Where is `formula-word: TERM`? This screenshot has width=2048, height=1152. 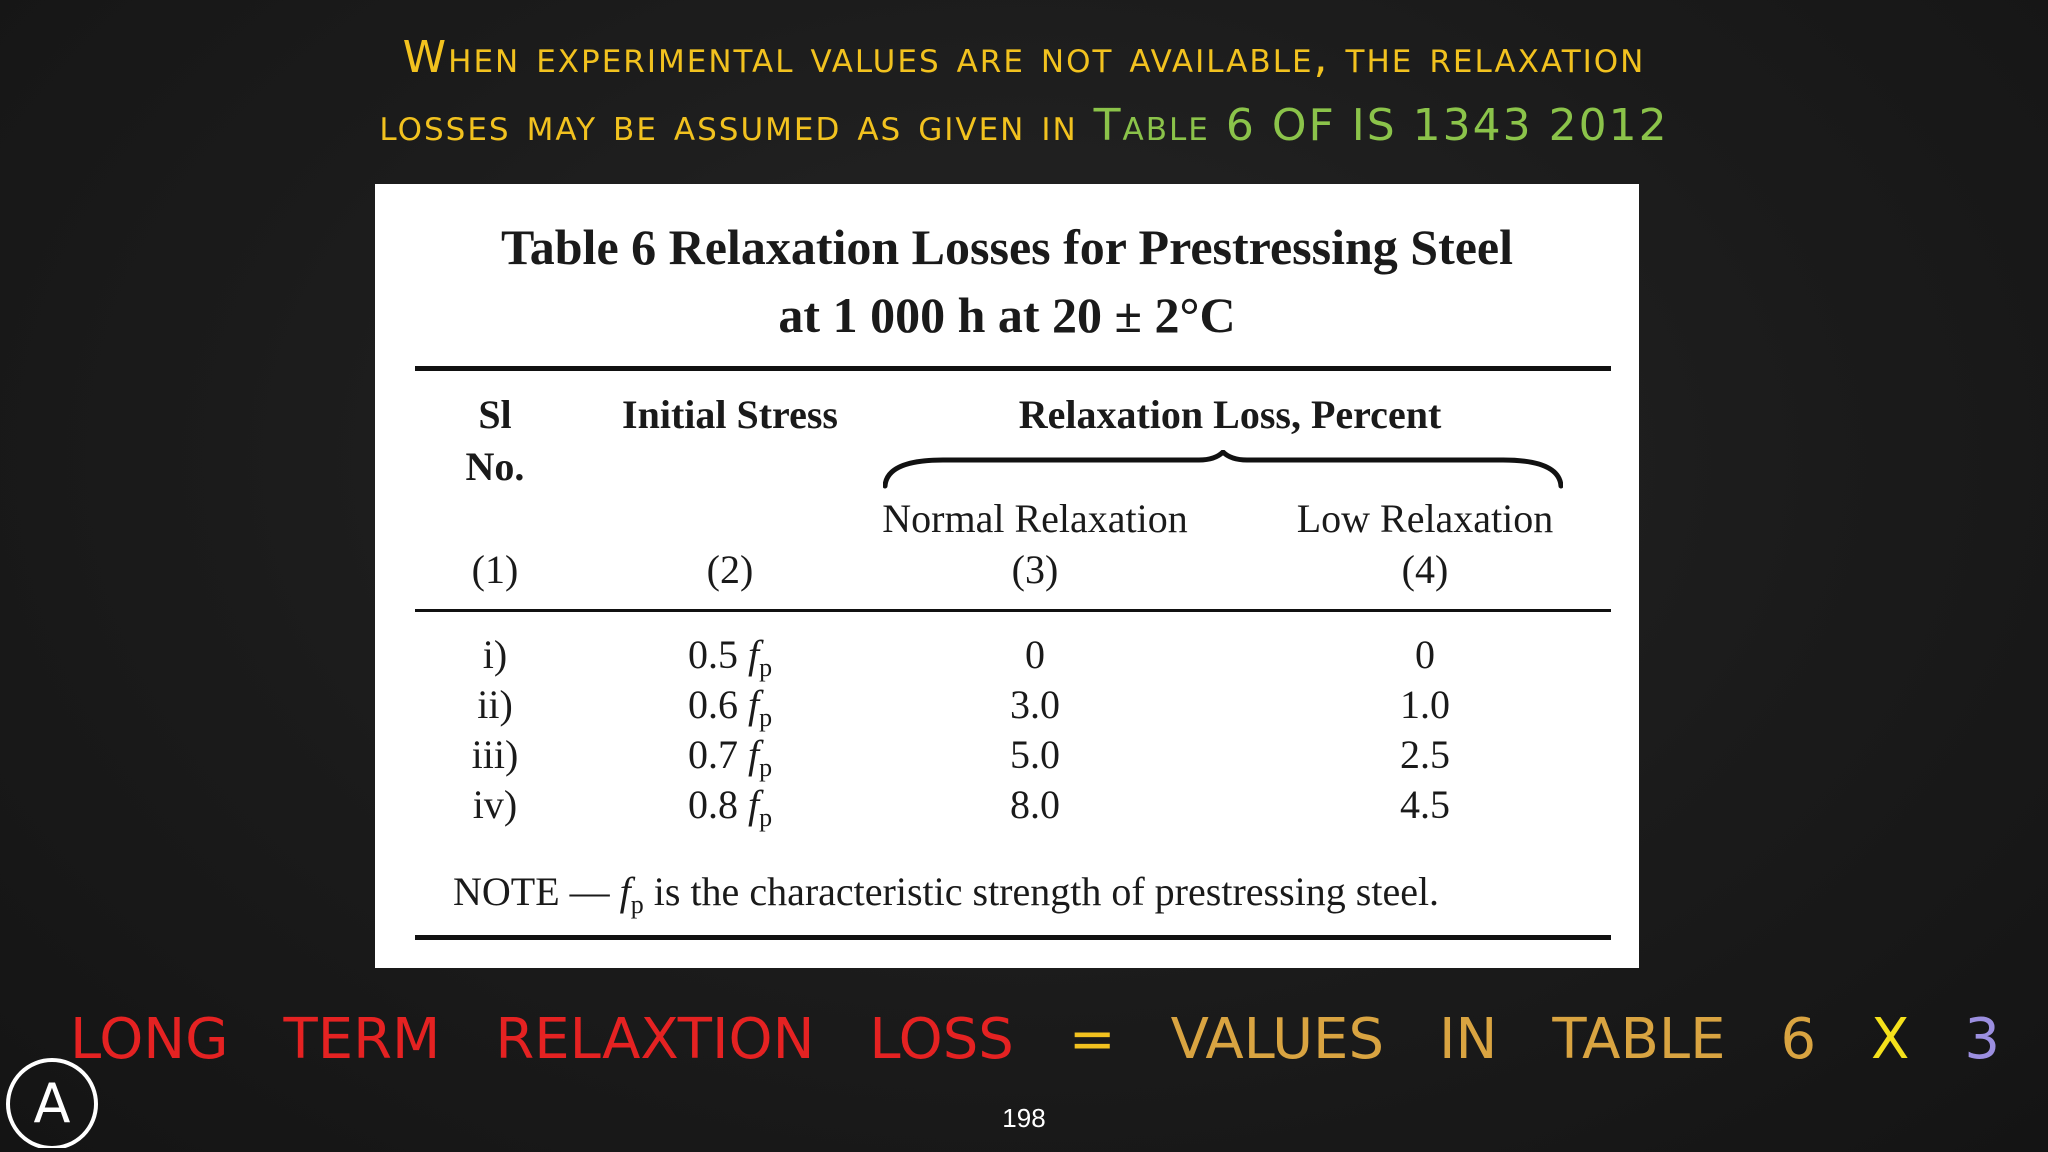
formula-word: TERM is located at coordinates (362, 1039).